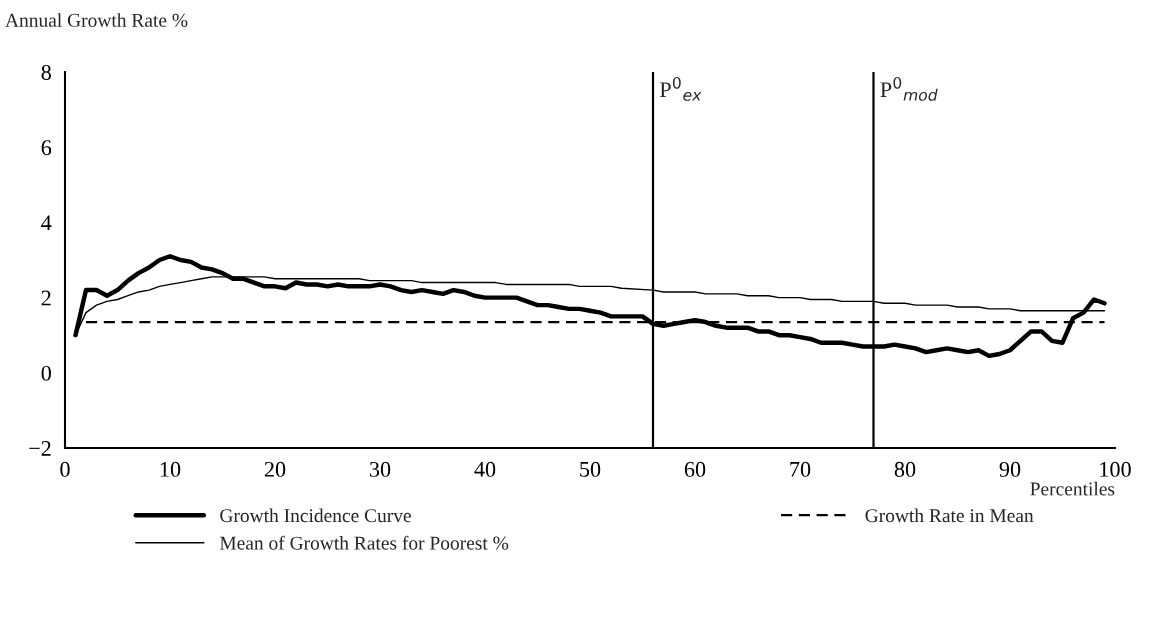 This screenshot has height=623, width=1161. Describe the element at coordinates (695, 469) in the screenshot. I see `x-tick-label: 60` at that location.